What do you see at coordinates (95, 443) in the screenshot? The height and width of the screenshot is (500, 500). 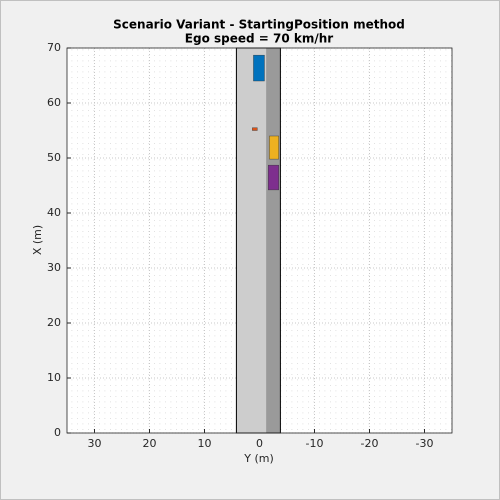 I see `x-tick-label: 30` at bounding box center [95, 443].